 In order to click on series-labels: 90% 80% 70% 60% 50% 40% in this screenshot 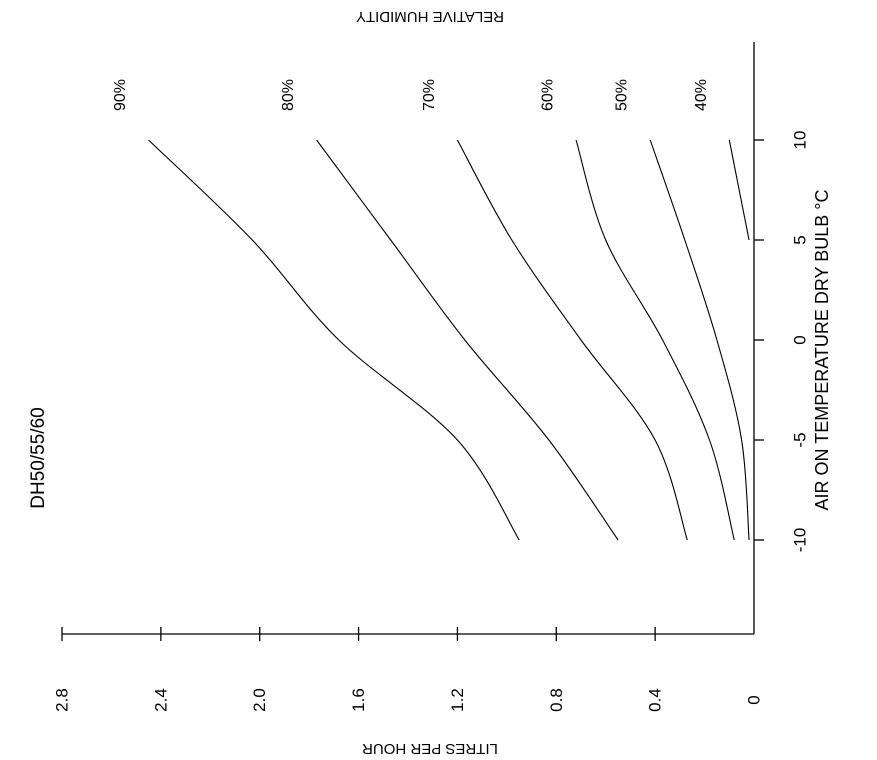, I will do `click(411, 95)`.